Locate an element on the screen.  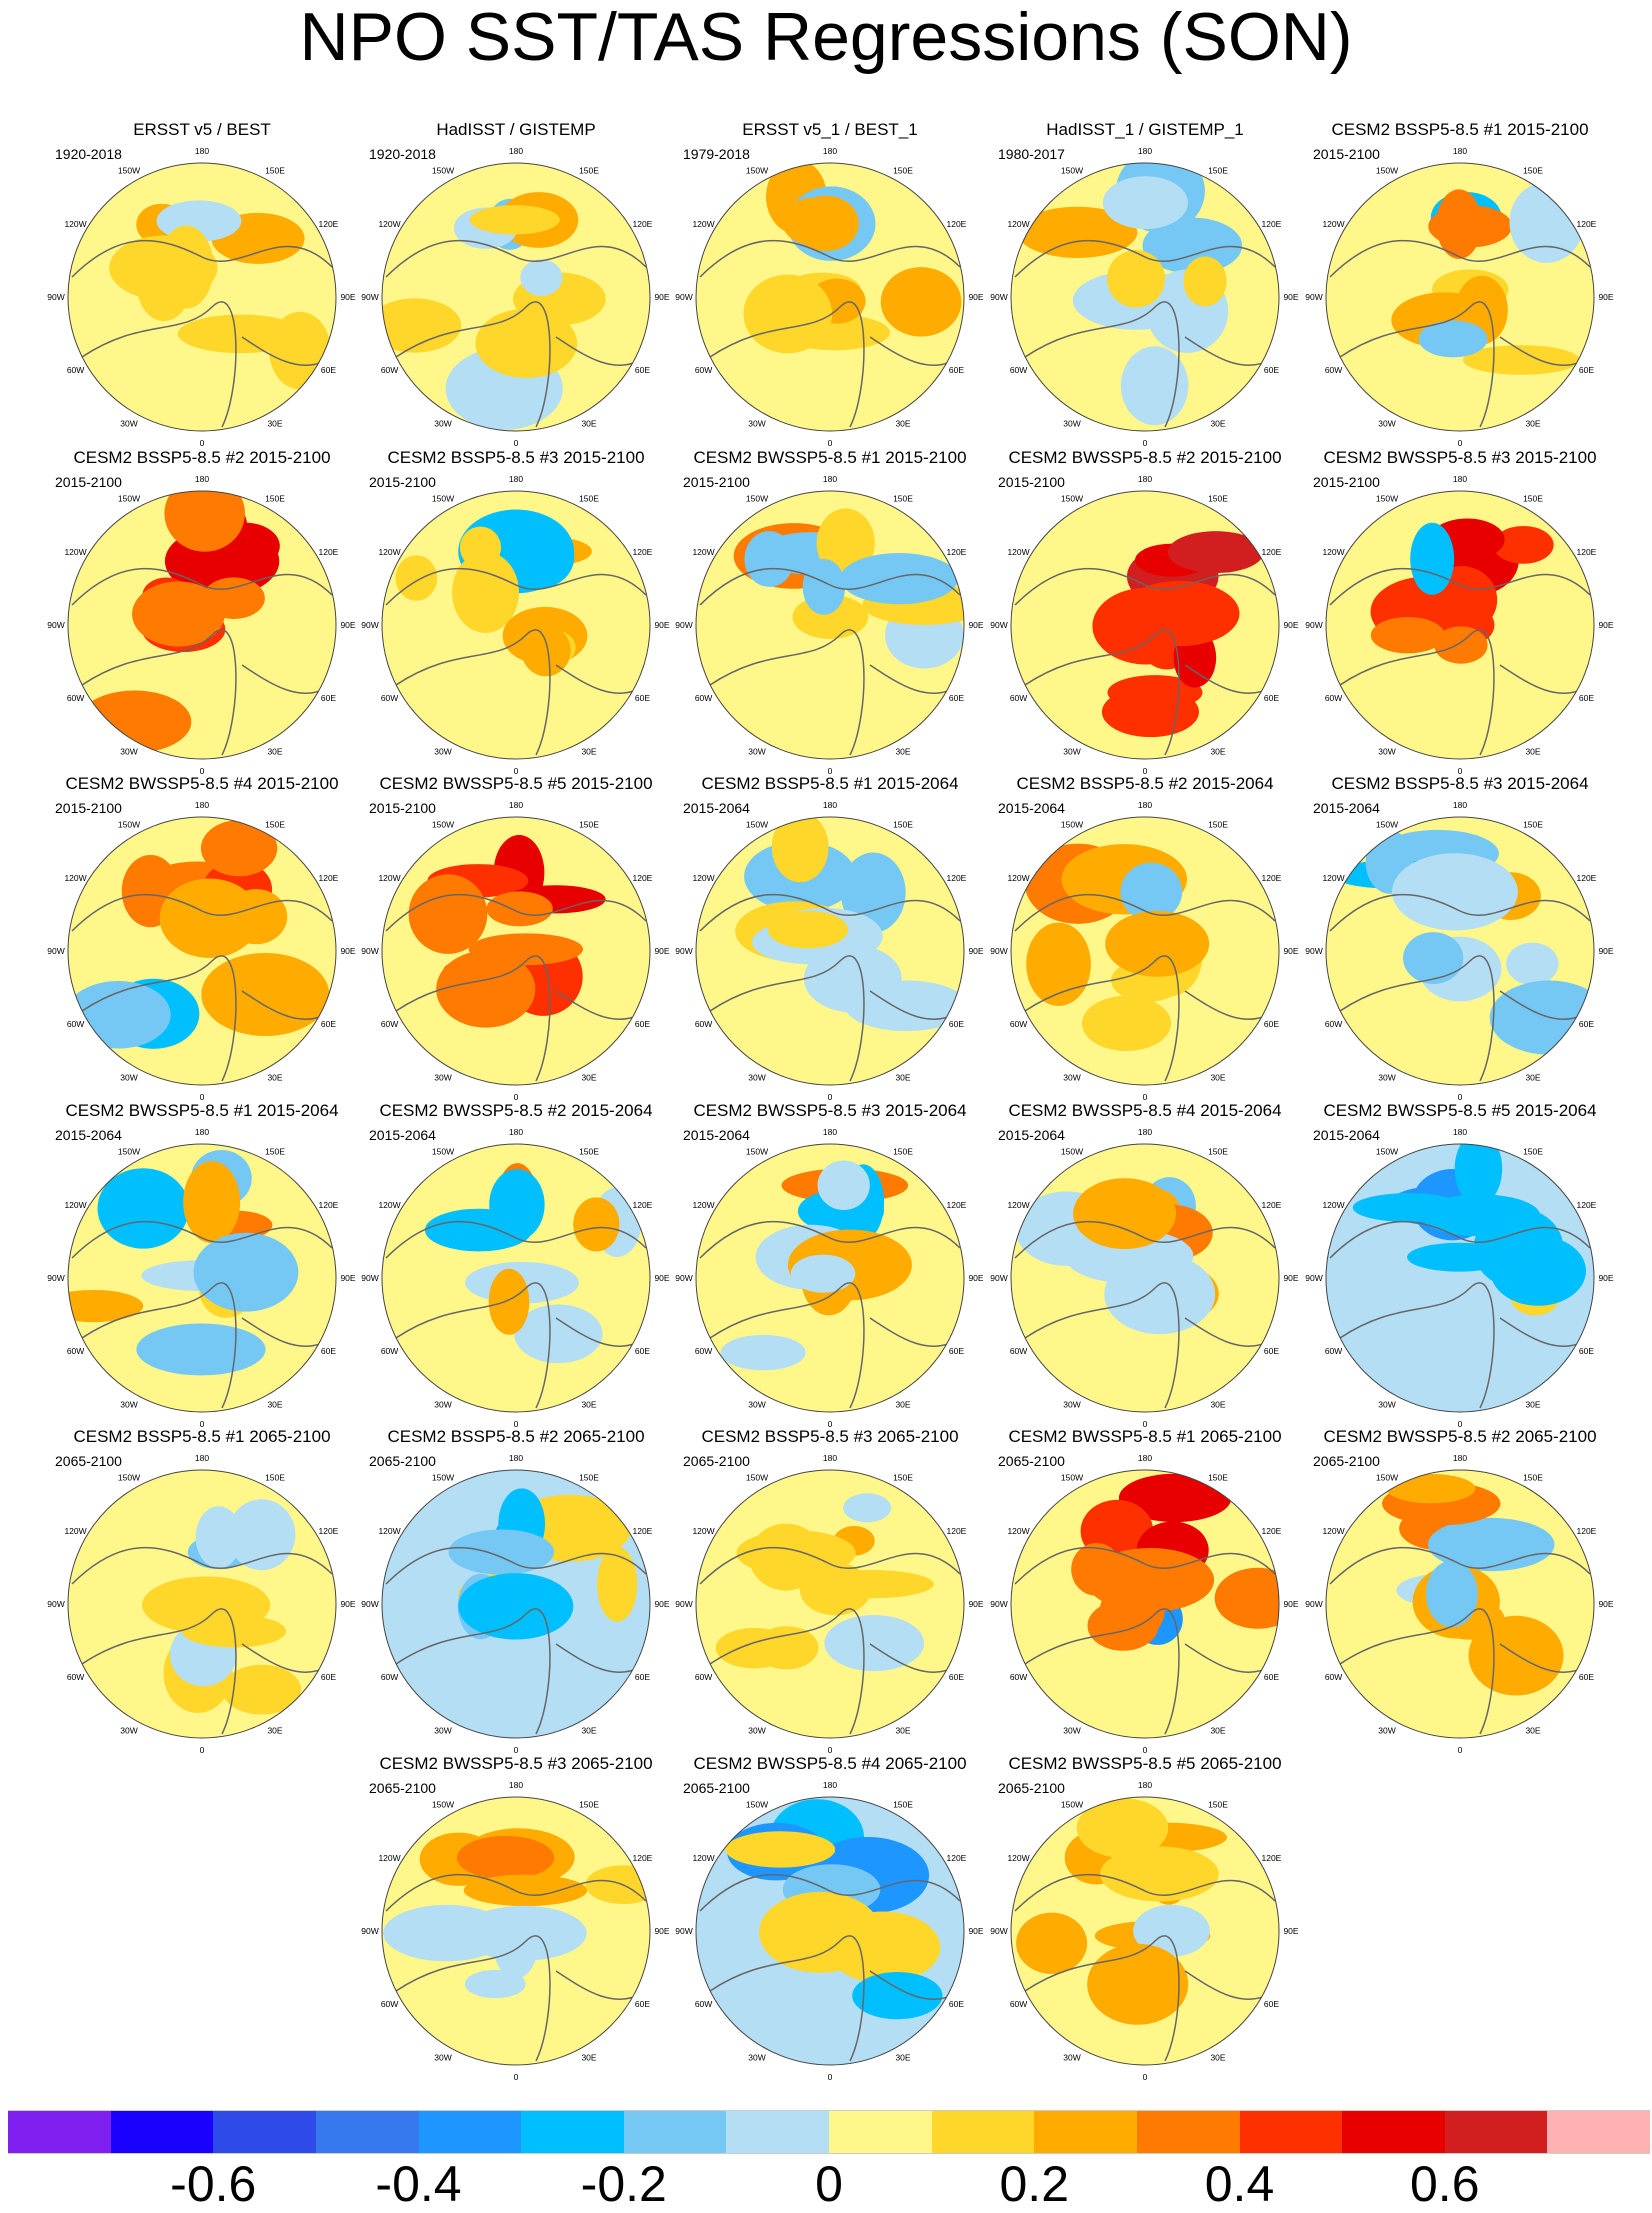
longitude-label: 150E is located at coordinates (275, 825).